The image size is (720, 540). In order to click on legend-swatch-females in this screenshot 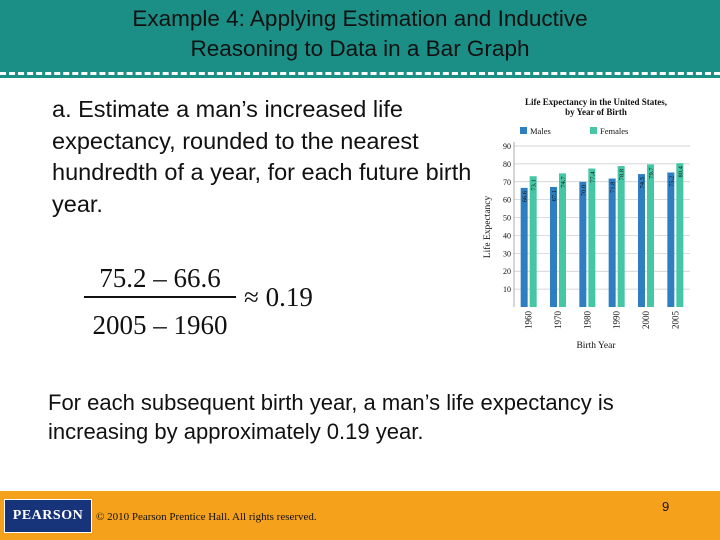, I will do `click(593, 130)`.